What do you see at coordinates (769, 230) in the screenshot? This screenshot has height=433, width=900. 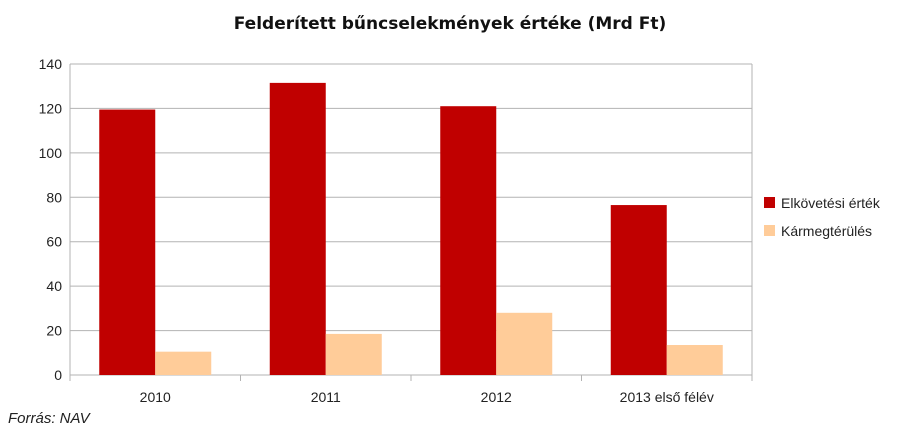 I see `legend-swatch-karmegterules` at bounding box center [769, 230].